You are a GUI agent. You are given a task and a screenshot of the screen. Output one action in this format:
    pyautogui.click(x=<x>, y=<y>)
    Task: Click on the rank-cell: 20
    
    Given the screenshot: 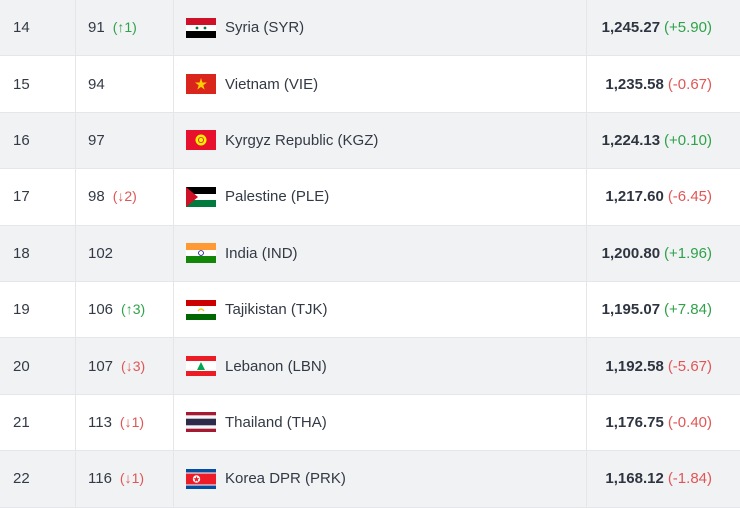 What is the action you would take?
    pyautogui.click(x=21, y=366)
    